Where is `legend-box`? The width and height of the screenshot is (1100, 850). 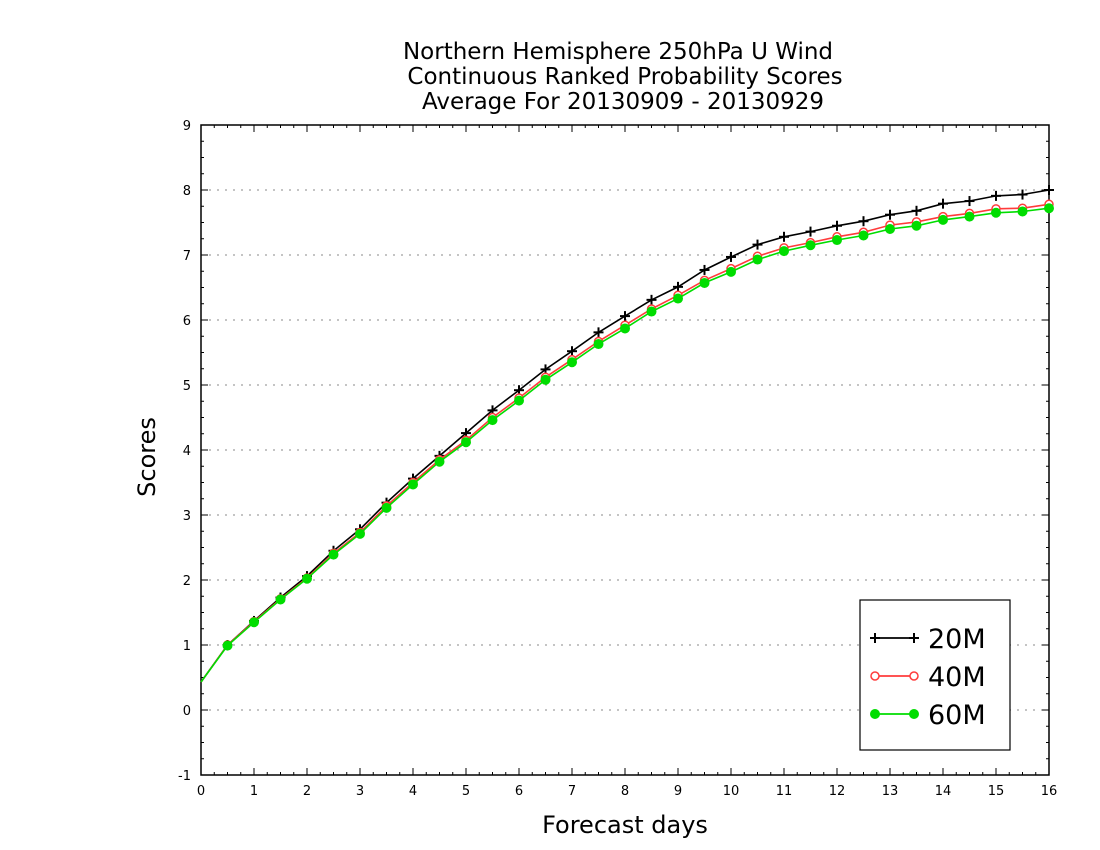
legend-box is located at coordinates (935, 675).